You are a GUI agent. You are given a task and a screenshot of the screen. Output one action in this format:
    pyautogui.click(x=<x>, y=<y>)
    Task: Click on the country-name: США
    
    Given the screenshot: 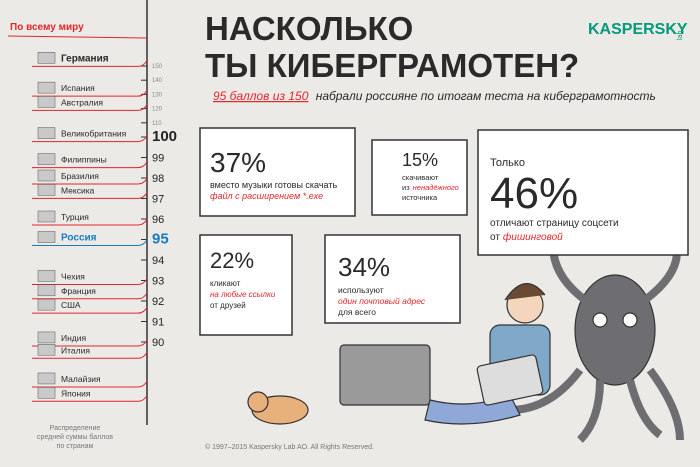 What is the action you would take?
    pyautogui.click(x=71, y=305)
    